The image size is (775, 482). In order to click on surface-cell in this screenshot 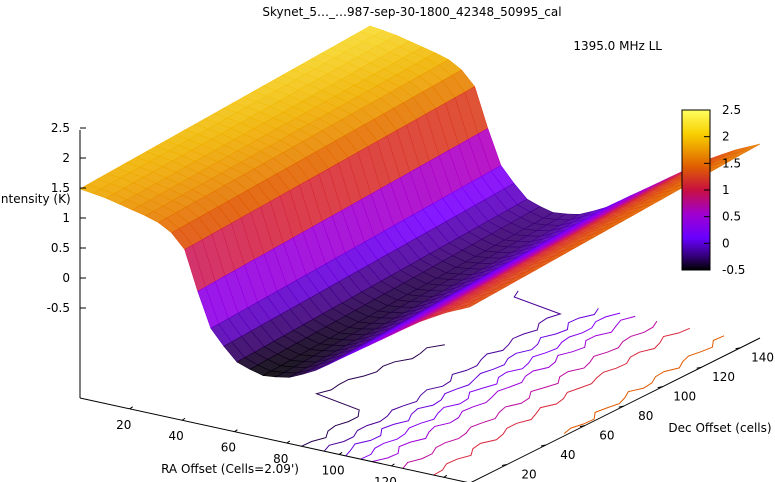, I will do `click(468, 306)`.